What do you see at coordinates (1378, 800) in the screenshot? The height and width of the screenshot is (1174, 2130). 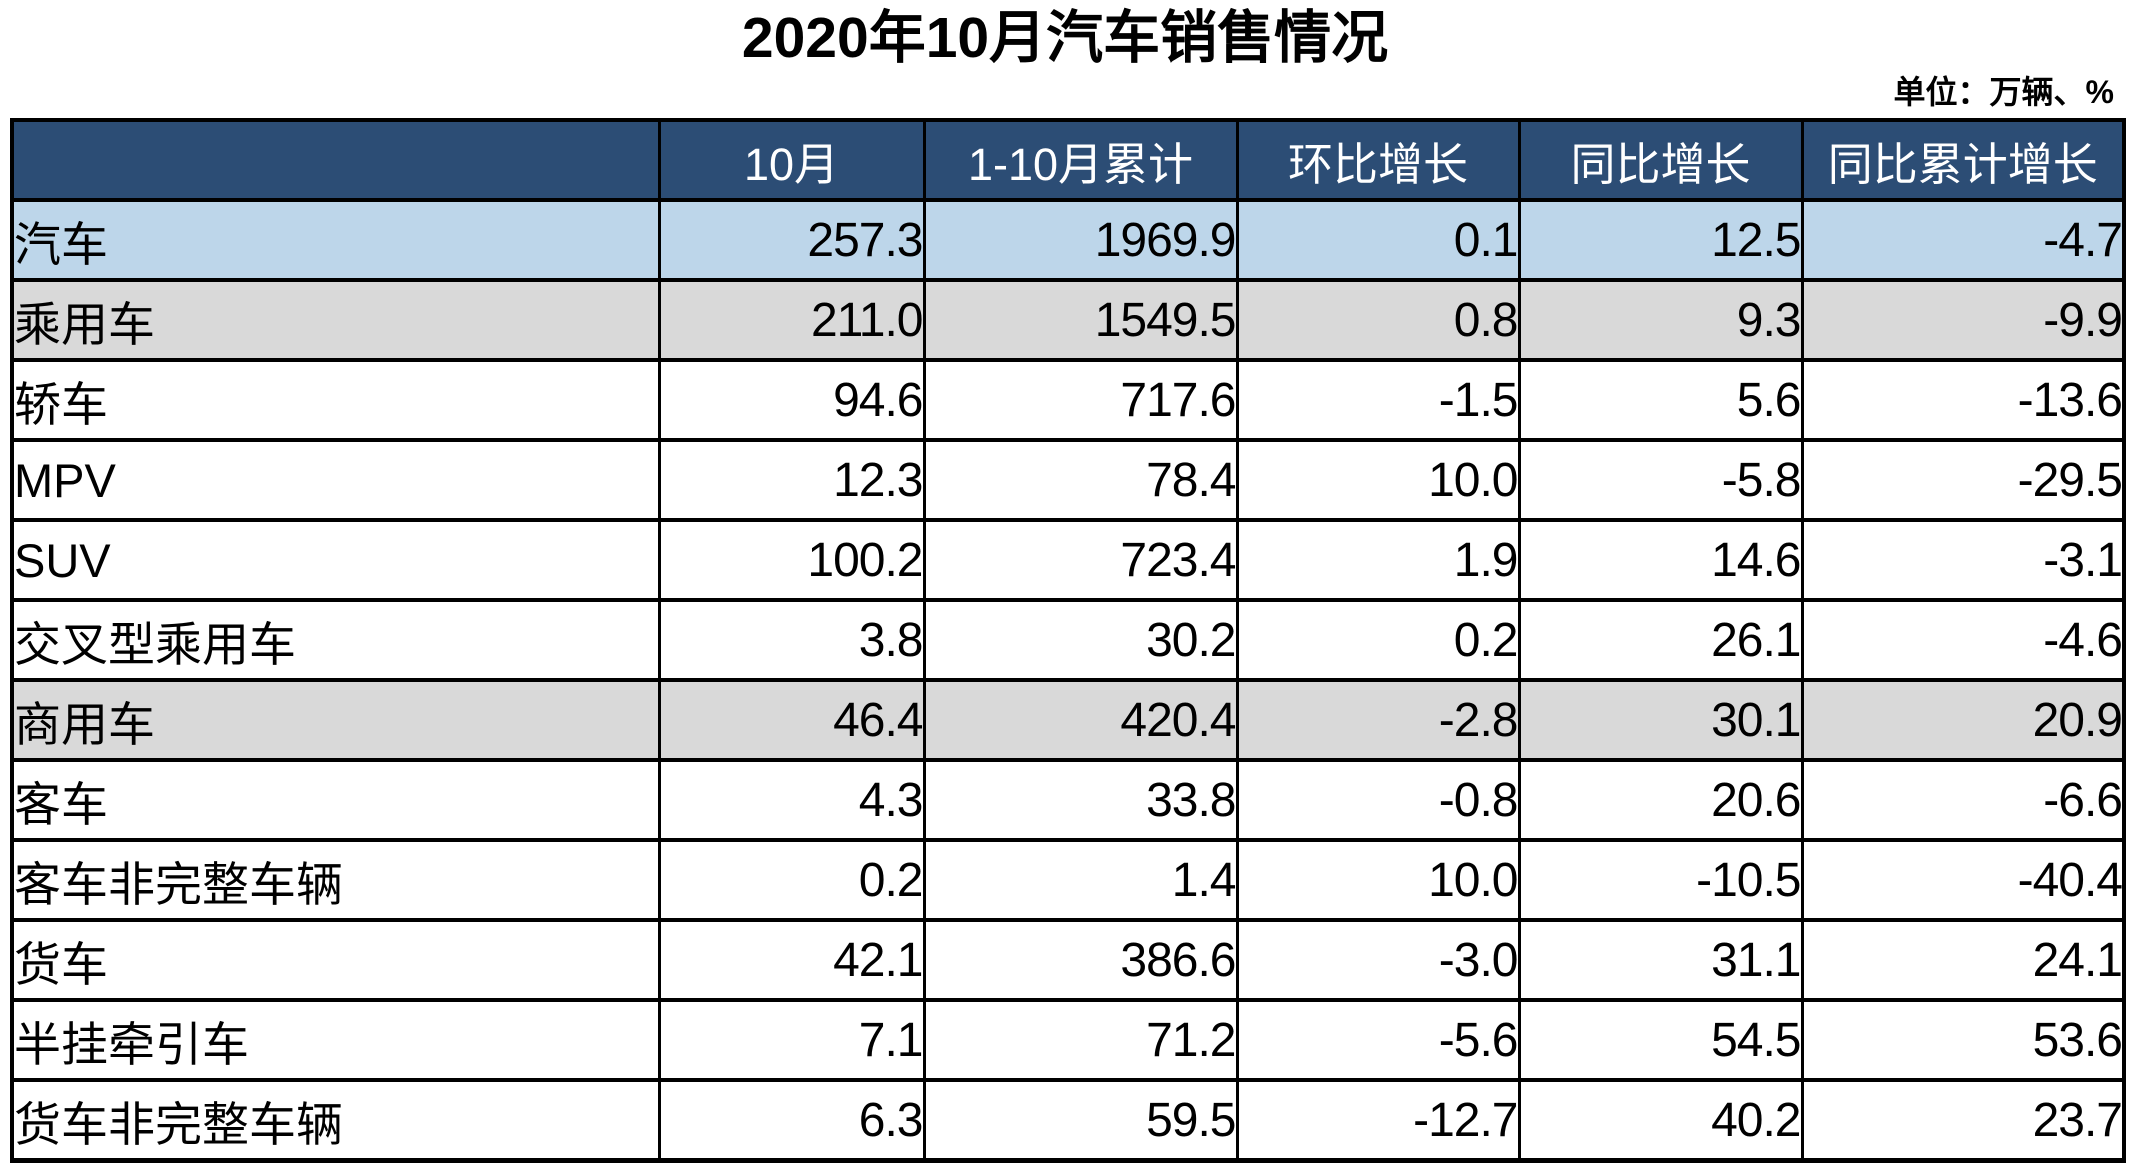 I see `value-cell: -0.8` at bounding box center [1378, 800].